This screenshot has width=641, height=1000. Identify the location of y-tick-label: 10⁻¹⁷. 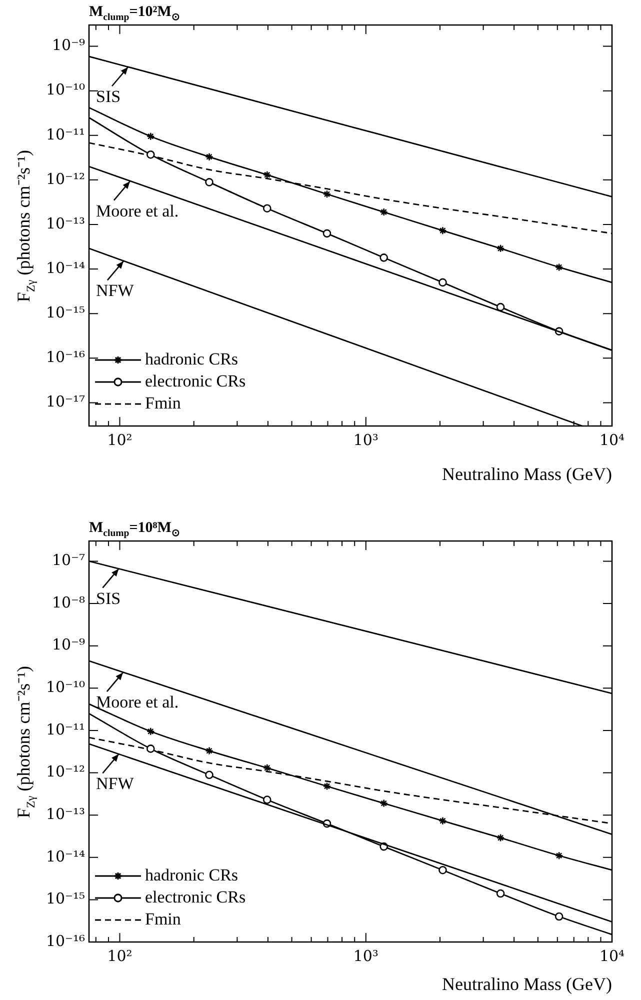
(65, 401).